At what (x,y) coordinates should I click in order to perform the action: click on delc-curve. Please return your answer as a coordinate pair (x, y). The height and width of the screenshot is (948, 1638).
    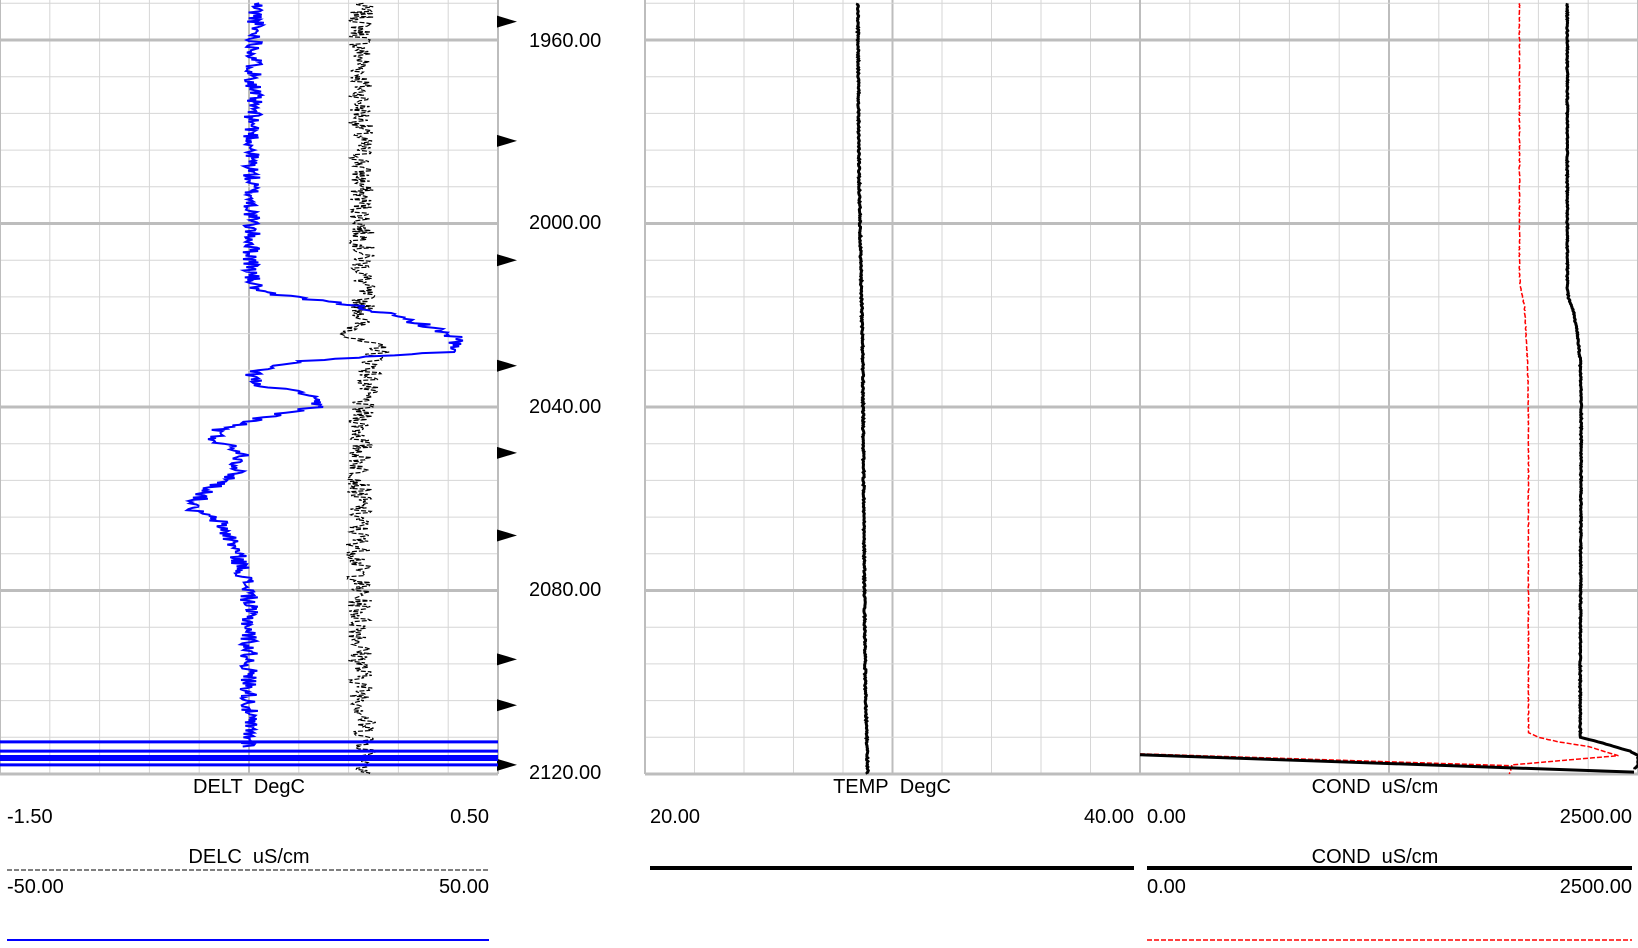
    Looking at the image, I should click on (324, 375).